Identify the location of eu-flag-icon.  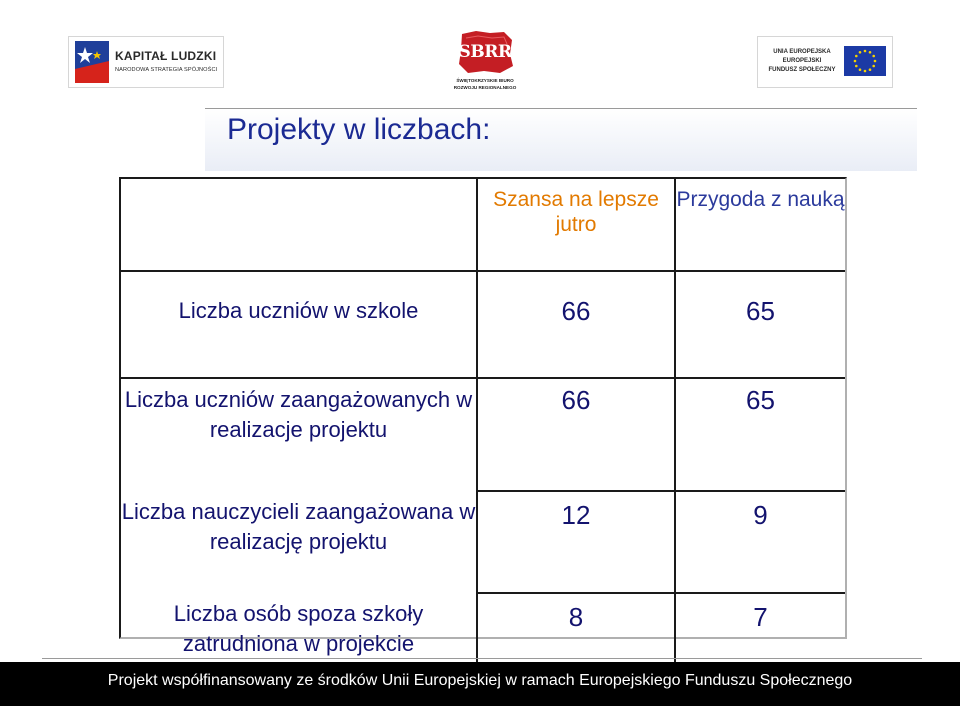
(865, 61).